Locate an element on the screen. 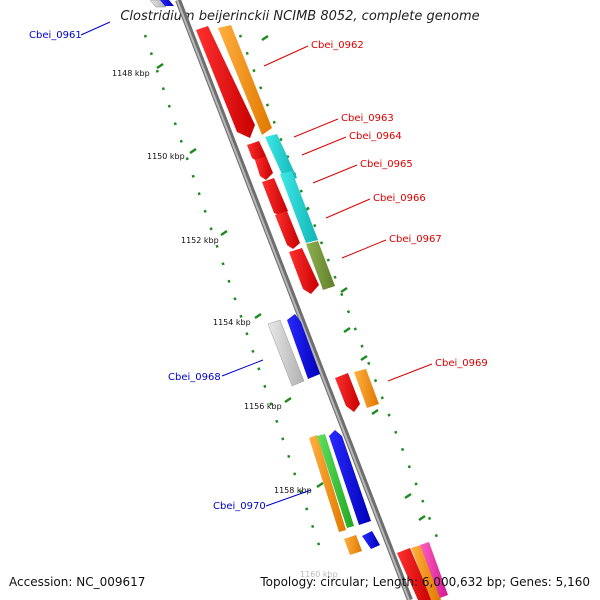  gene-label-cbei-0963: Cbei_0963 is located at coordinates (367, 118).